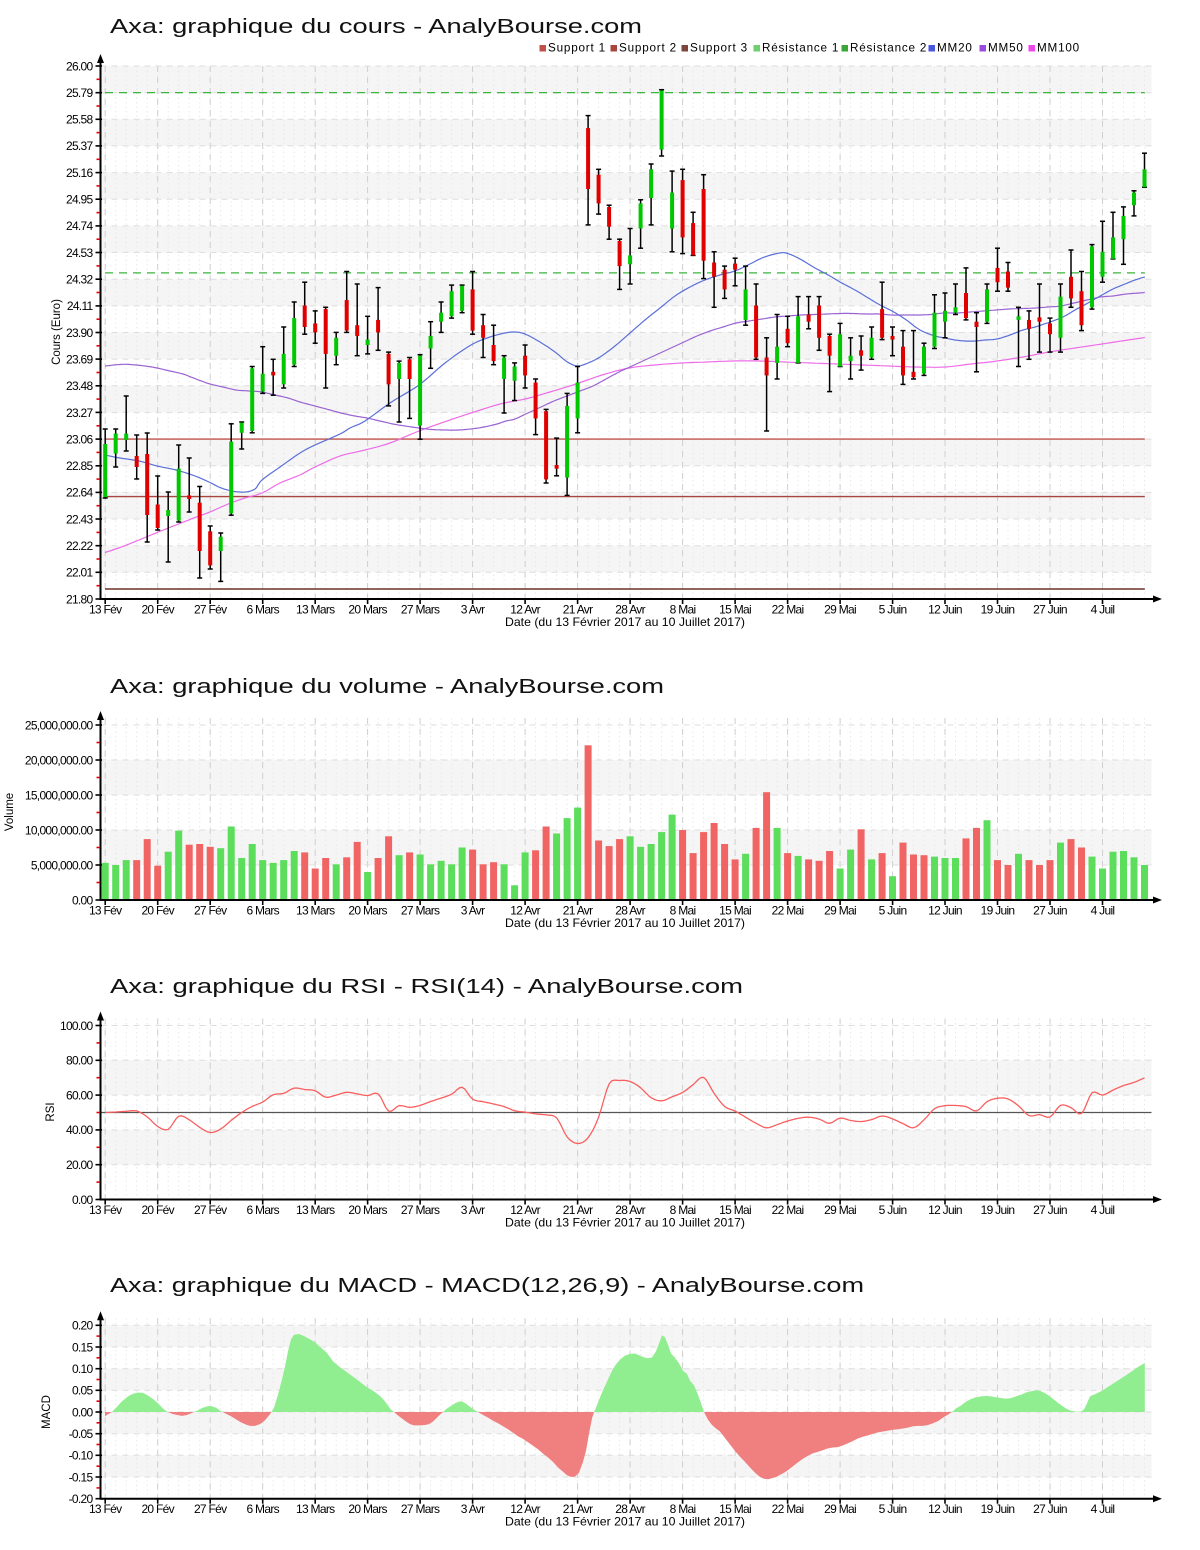 The image size is (1200, 1550). Describe the element at coordinates (83, 1326) in the screenshot. I see `svg-text: 0.20` at that location.